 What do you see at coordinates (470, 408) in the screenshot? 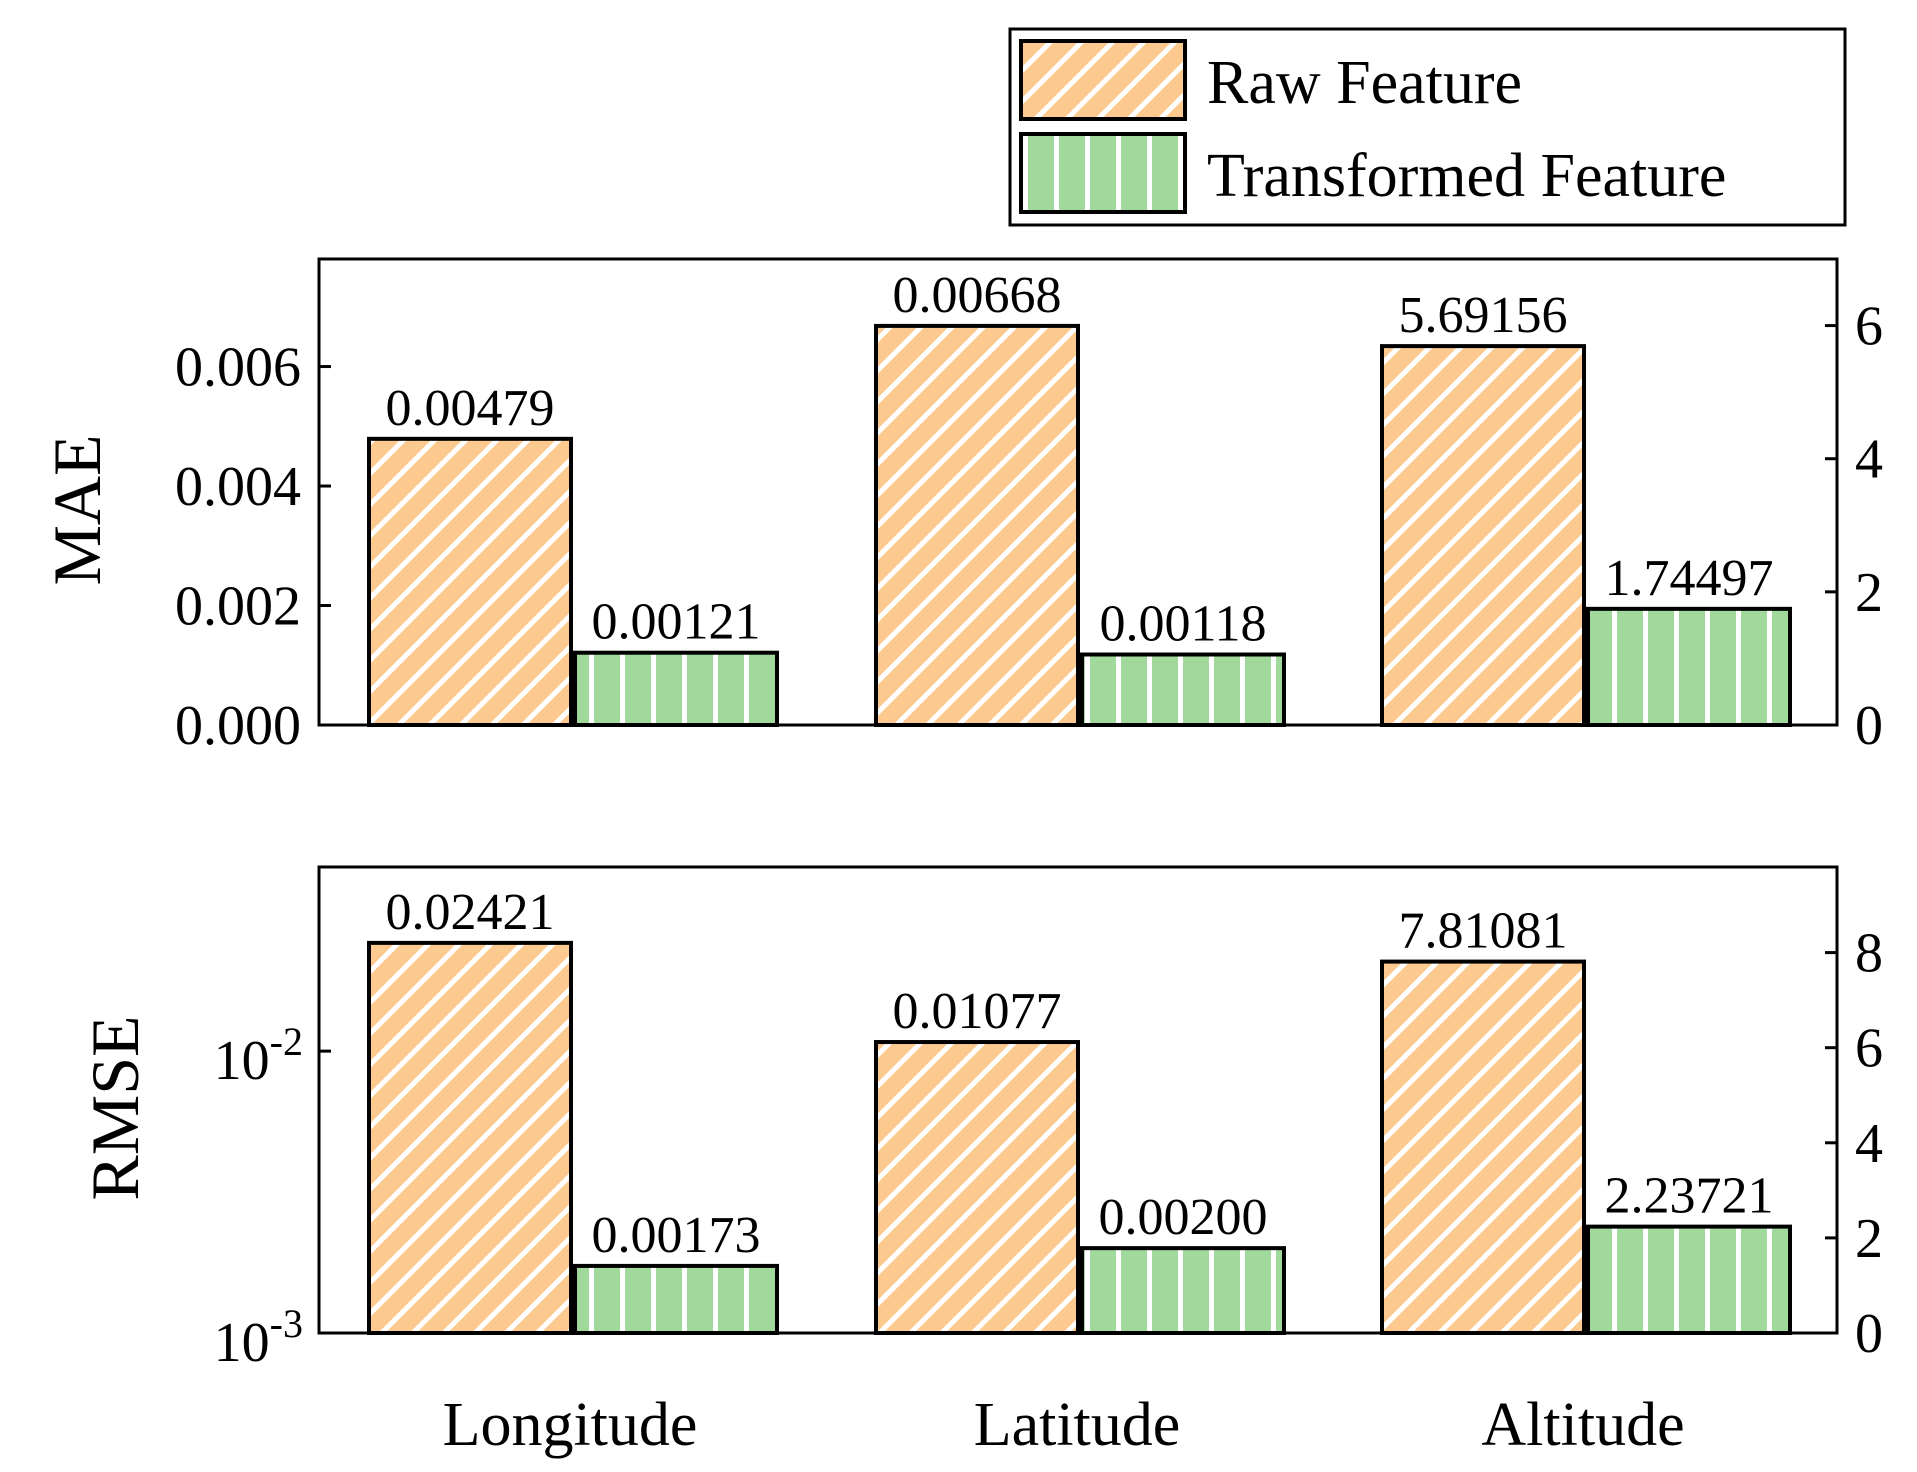
I see `mae-value-label-longitude-raw: 0.00479` at bounding box center [470, 408].